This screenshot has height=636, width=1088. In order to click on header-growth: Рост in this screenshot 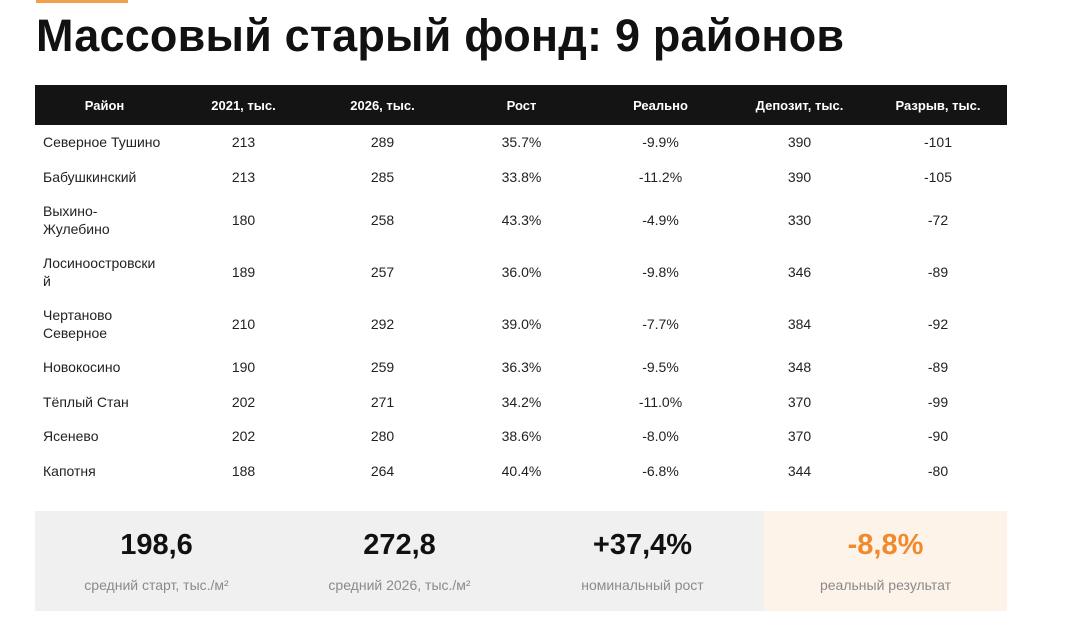, I will do `click(521, 105)`.